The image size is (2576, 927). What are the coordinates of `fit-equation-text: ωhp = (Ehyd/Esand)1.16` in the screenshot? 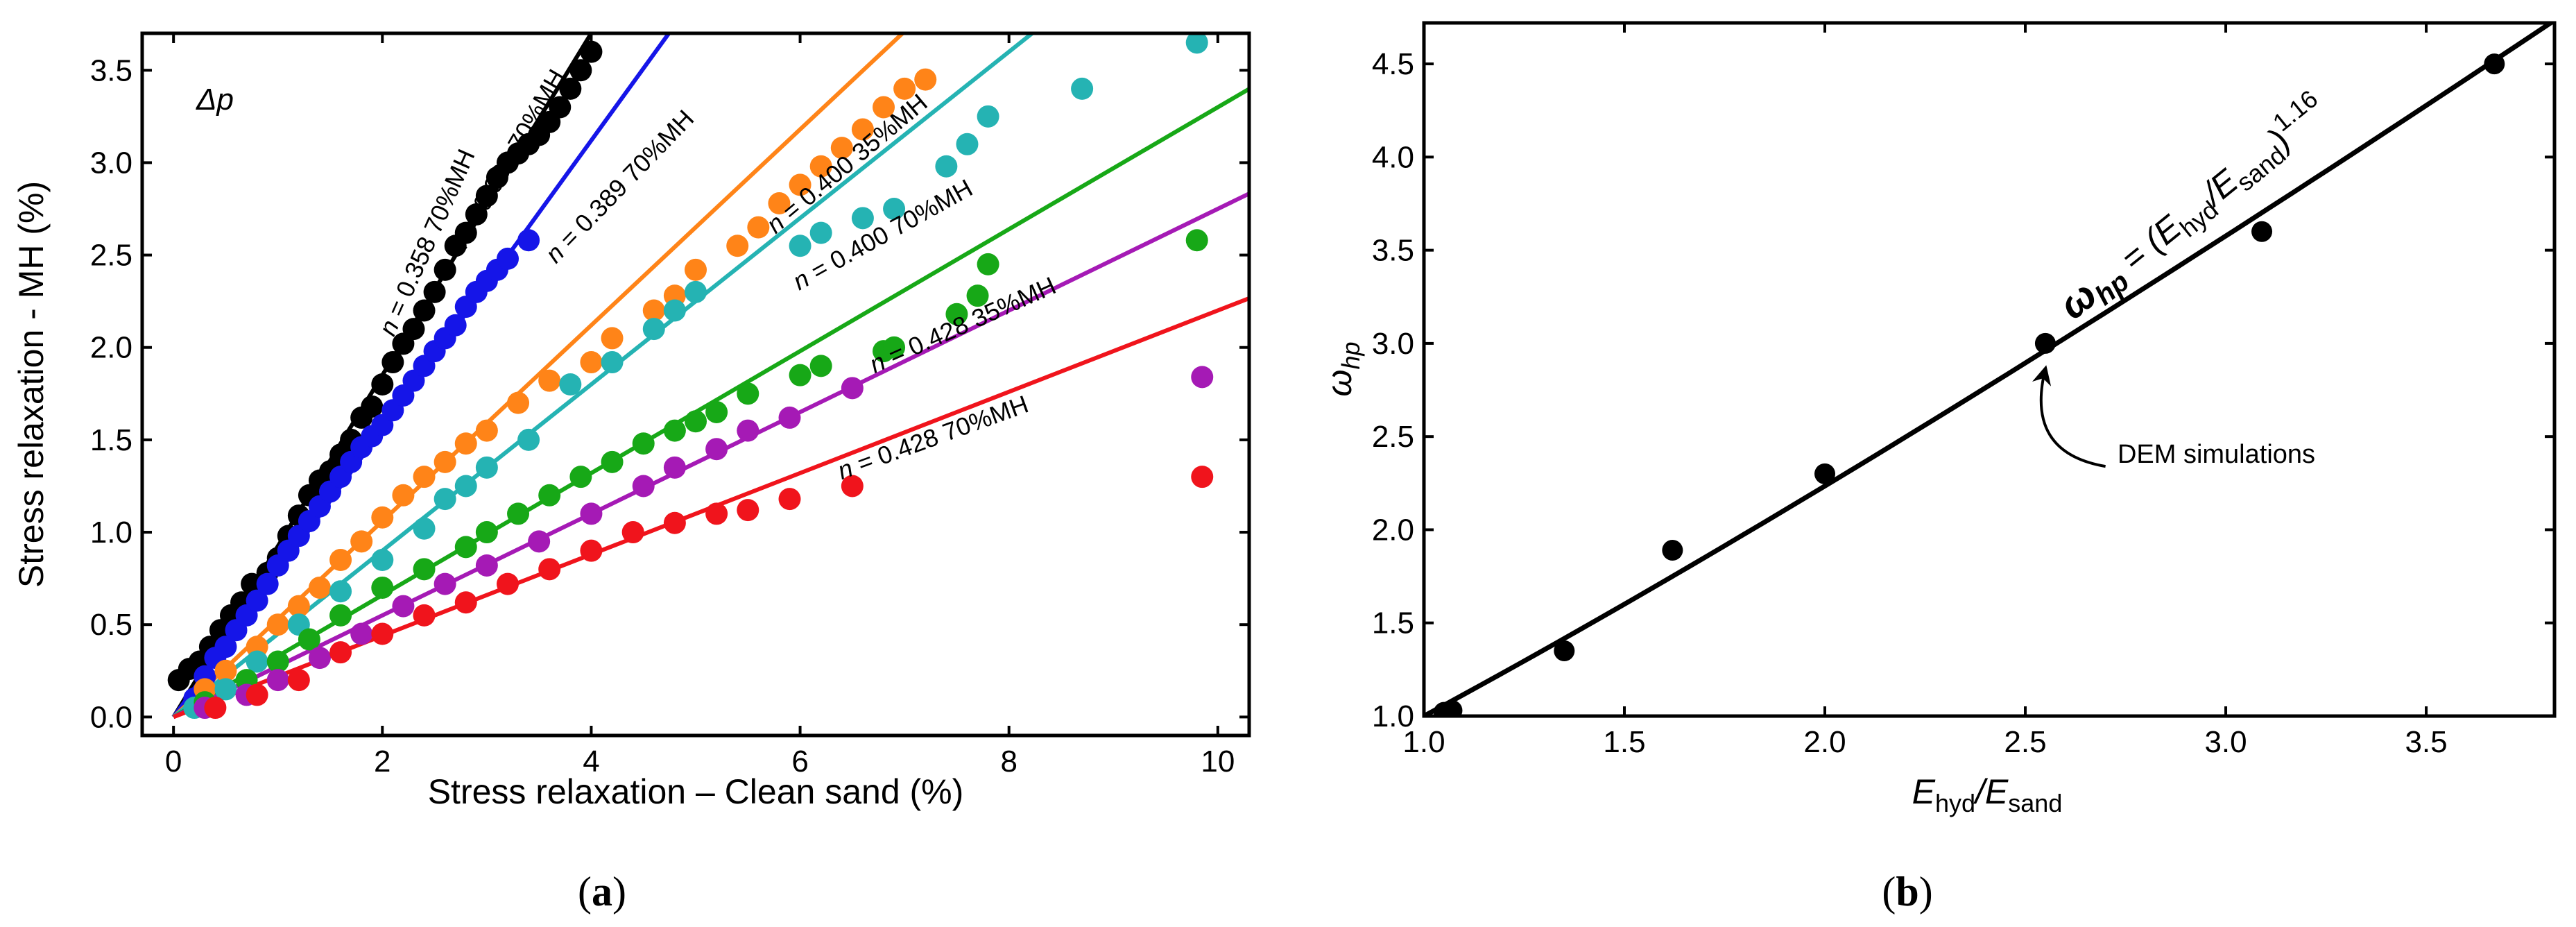 It's located at (2194, 208).